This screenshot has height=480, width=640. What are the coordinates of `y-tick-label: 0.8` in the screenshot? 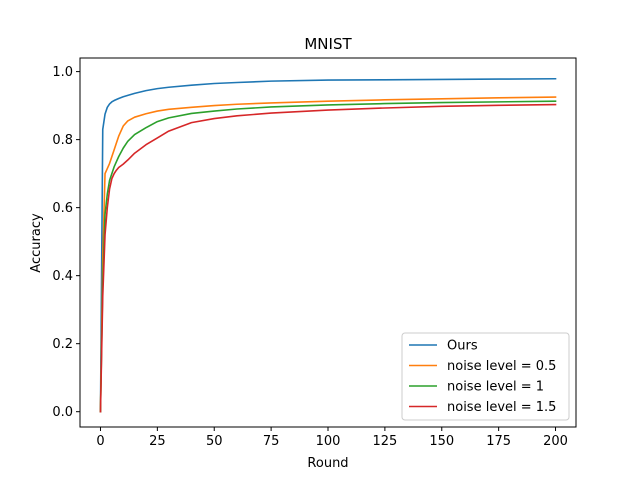 It's located at (62, 140).